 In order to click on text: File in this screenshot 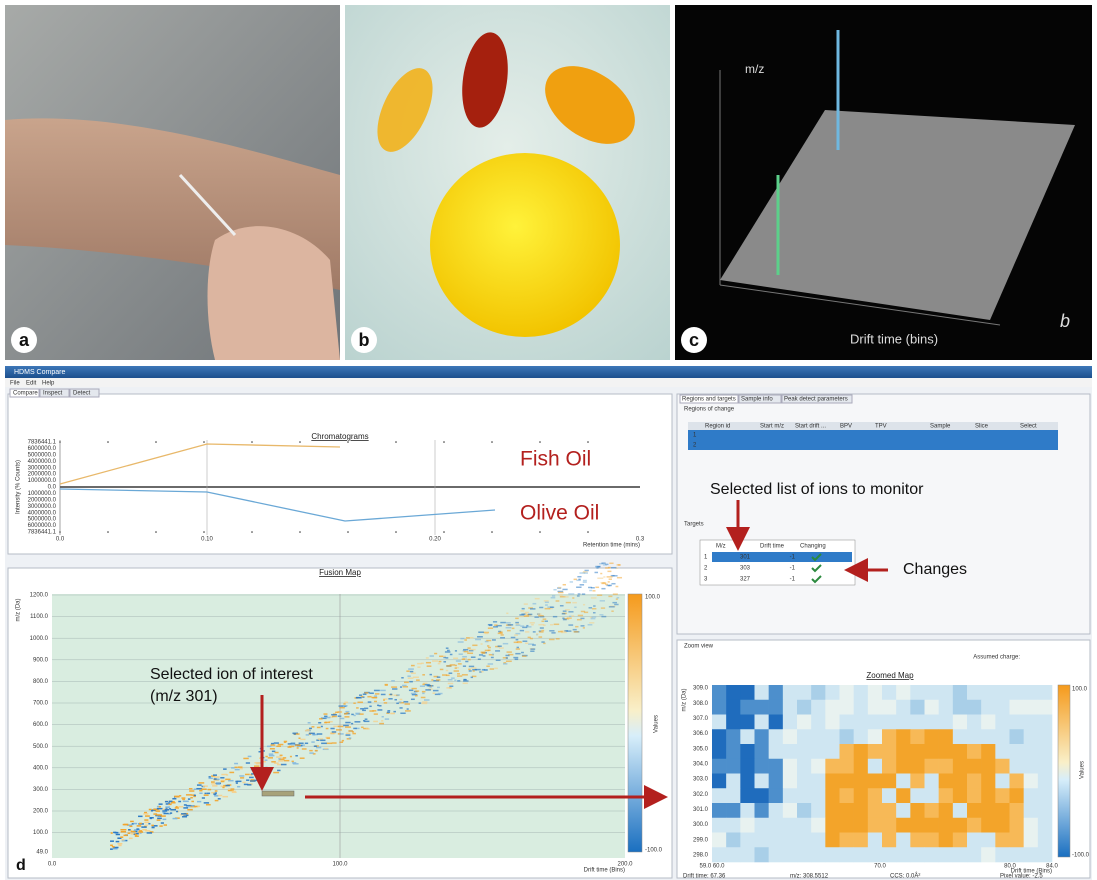, I will do `click(15, 384)`.